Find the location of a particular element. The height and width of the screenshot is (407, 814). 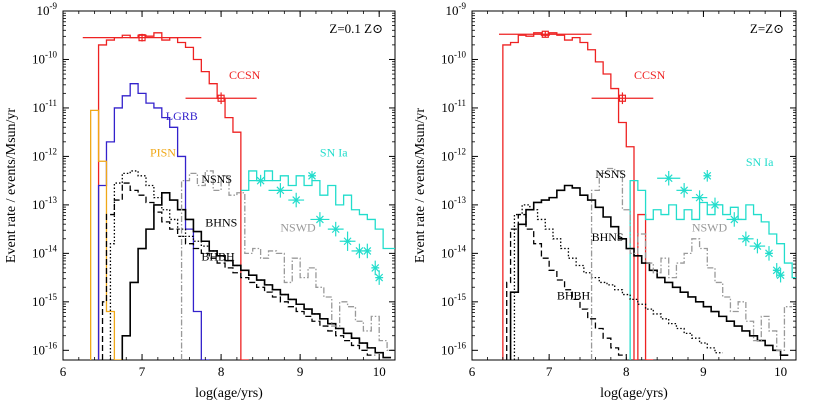

series-line-pisn is located at coordinates (106, 234).